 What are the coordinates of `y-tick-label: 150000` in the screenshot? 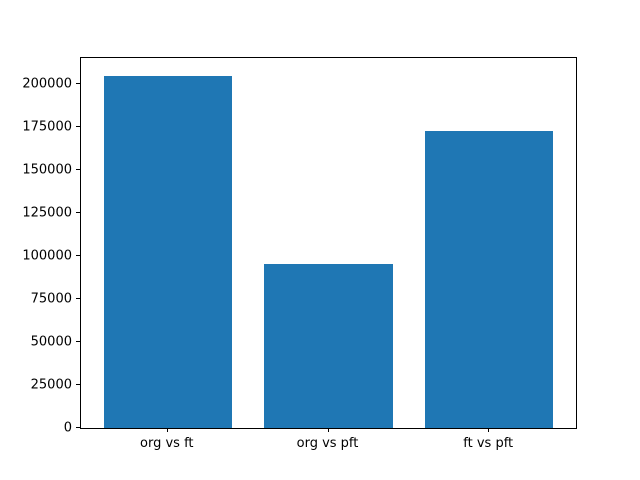 It's located at (47, 170).